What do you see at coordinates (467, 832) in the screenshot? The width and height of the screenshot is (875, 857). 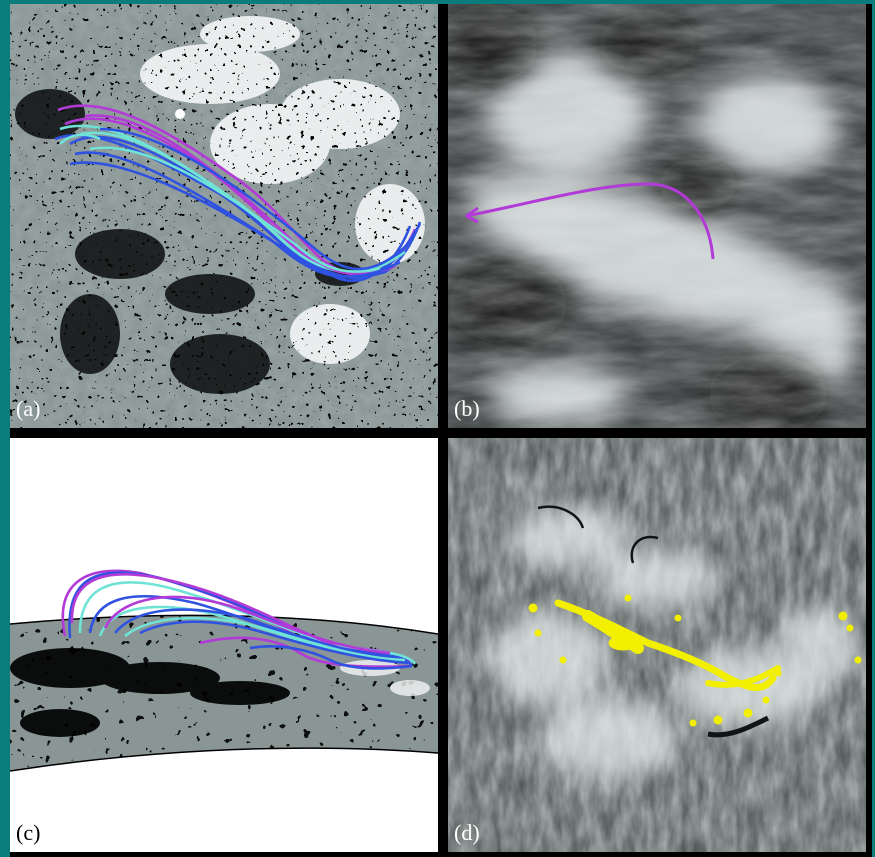 I see `panel-label-d: (d)` at bounding box center [467, 832].